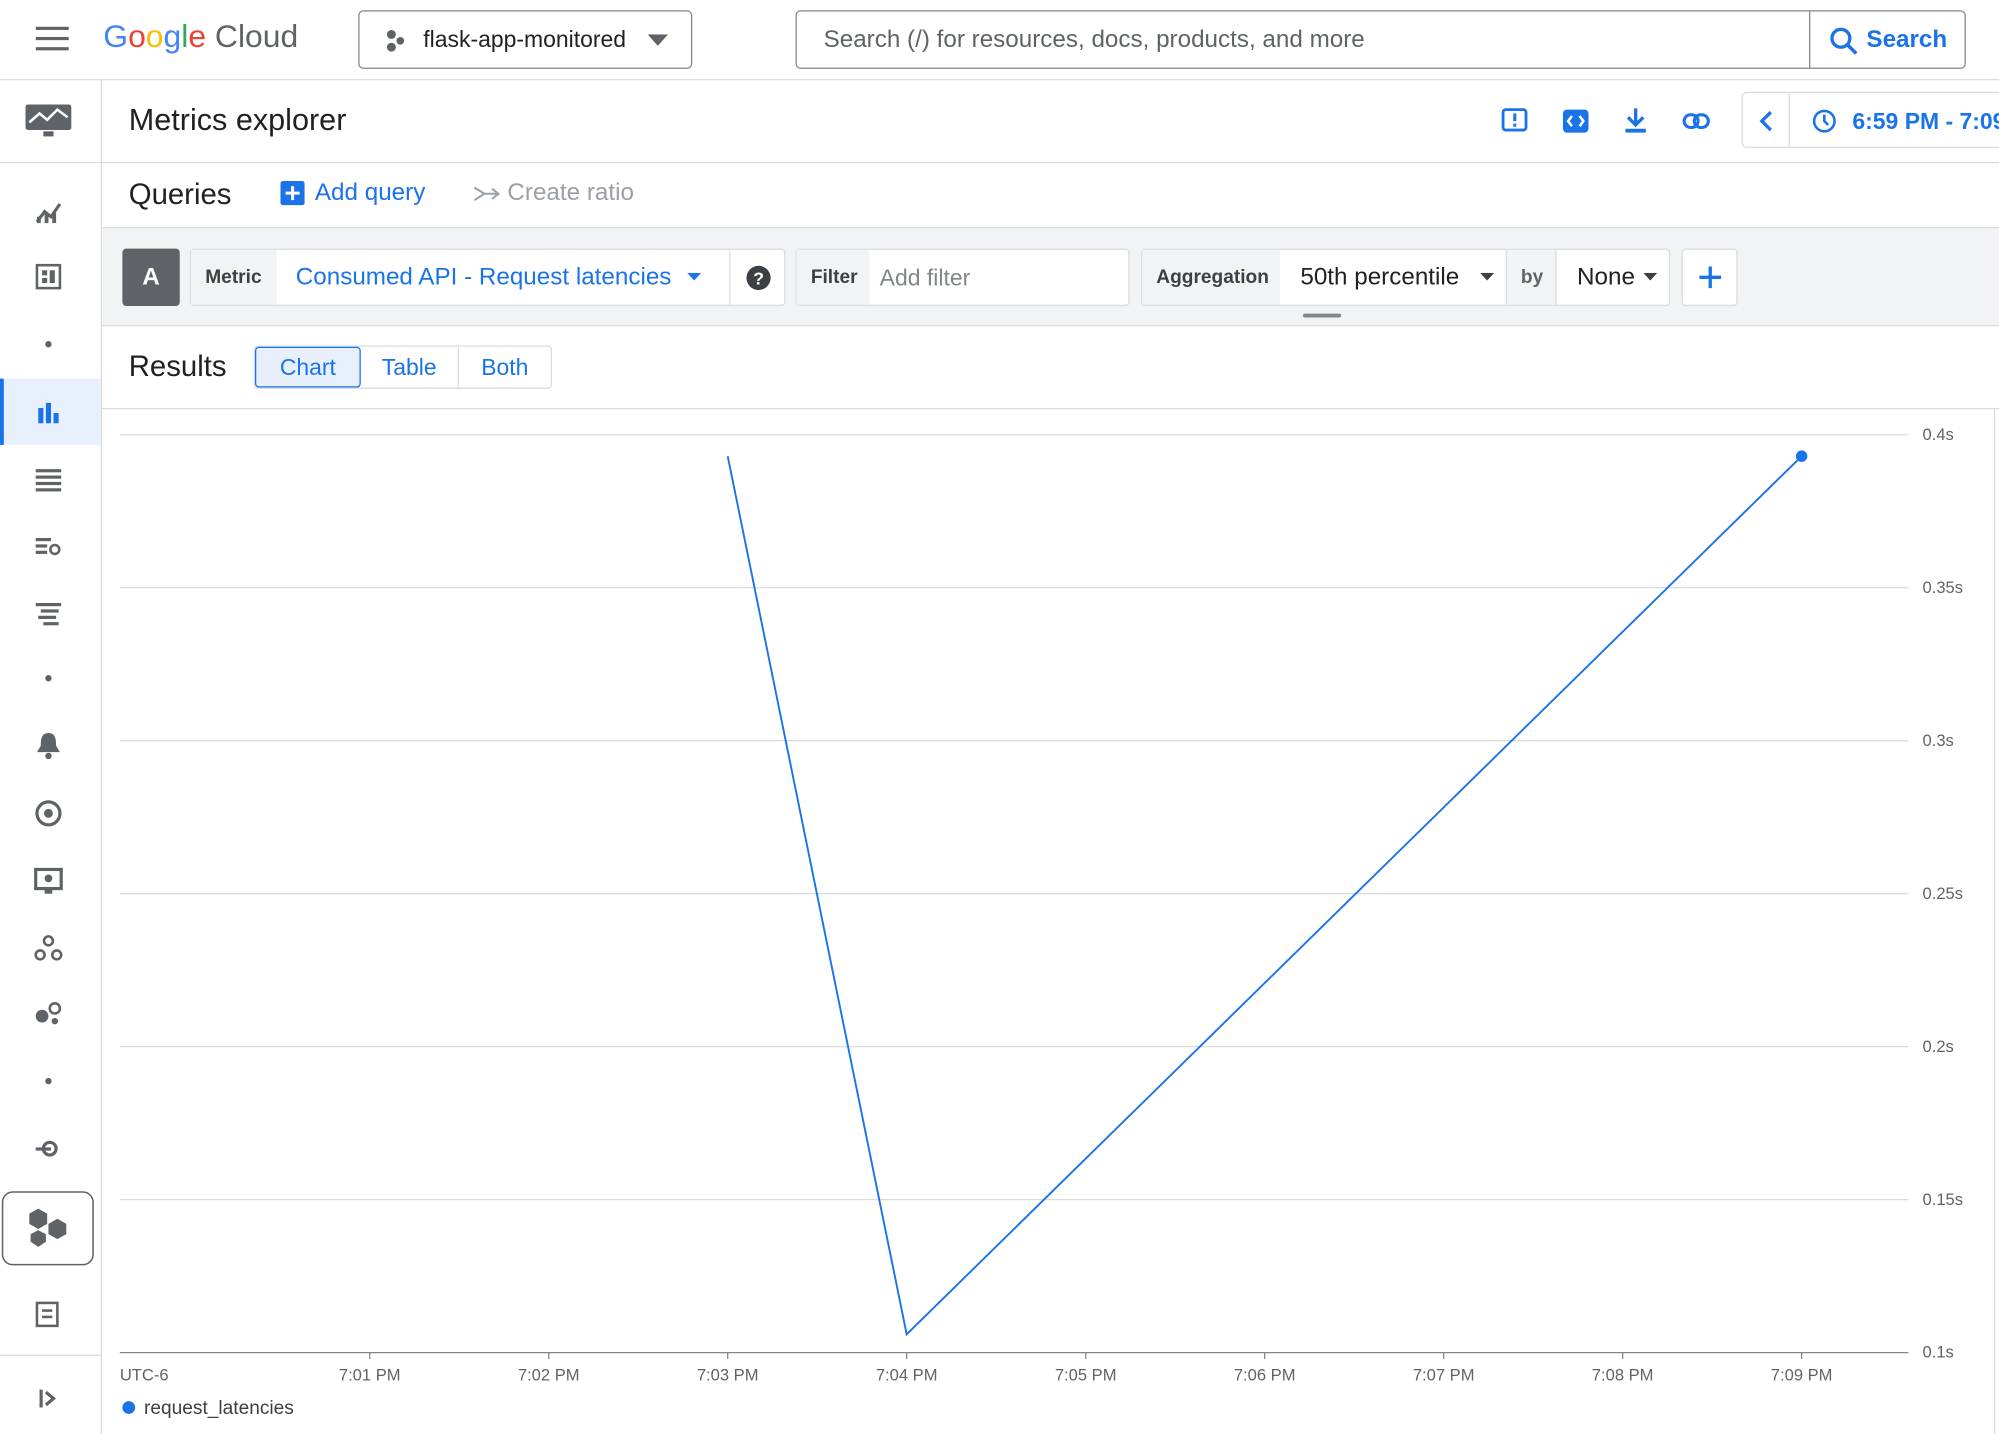 The image size is (1999, 1434). Describe the element at coordinates (237, 120) in the screenshot. I see `page-title: Metrics explorer` at that location.